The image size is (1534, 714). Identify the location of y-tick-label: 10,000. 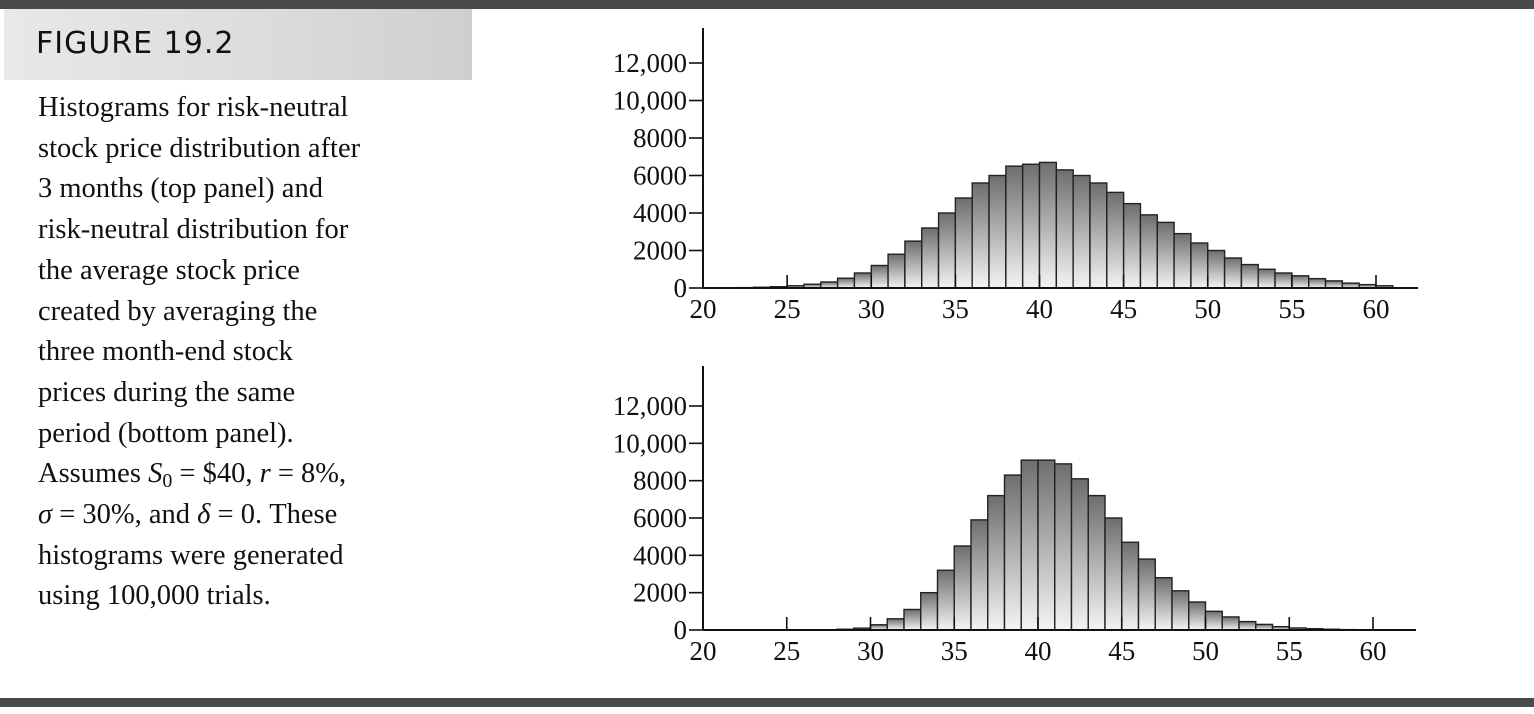
(650, 443).